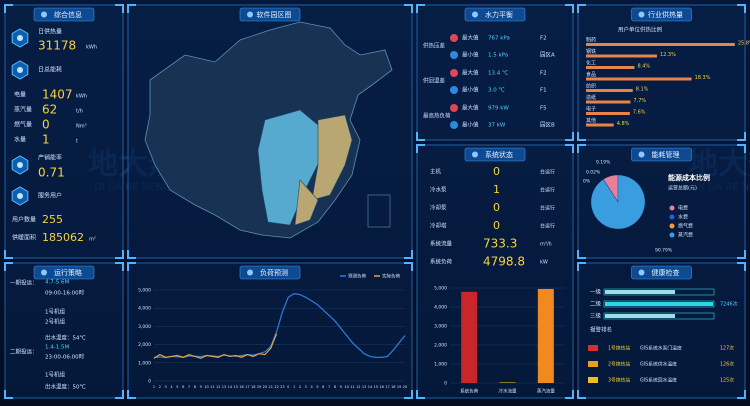 This screenshot has height=406, width=750. I want to click on label: 62, so click(49, 110).